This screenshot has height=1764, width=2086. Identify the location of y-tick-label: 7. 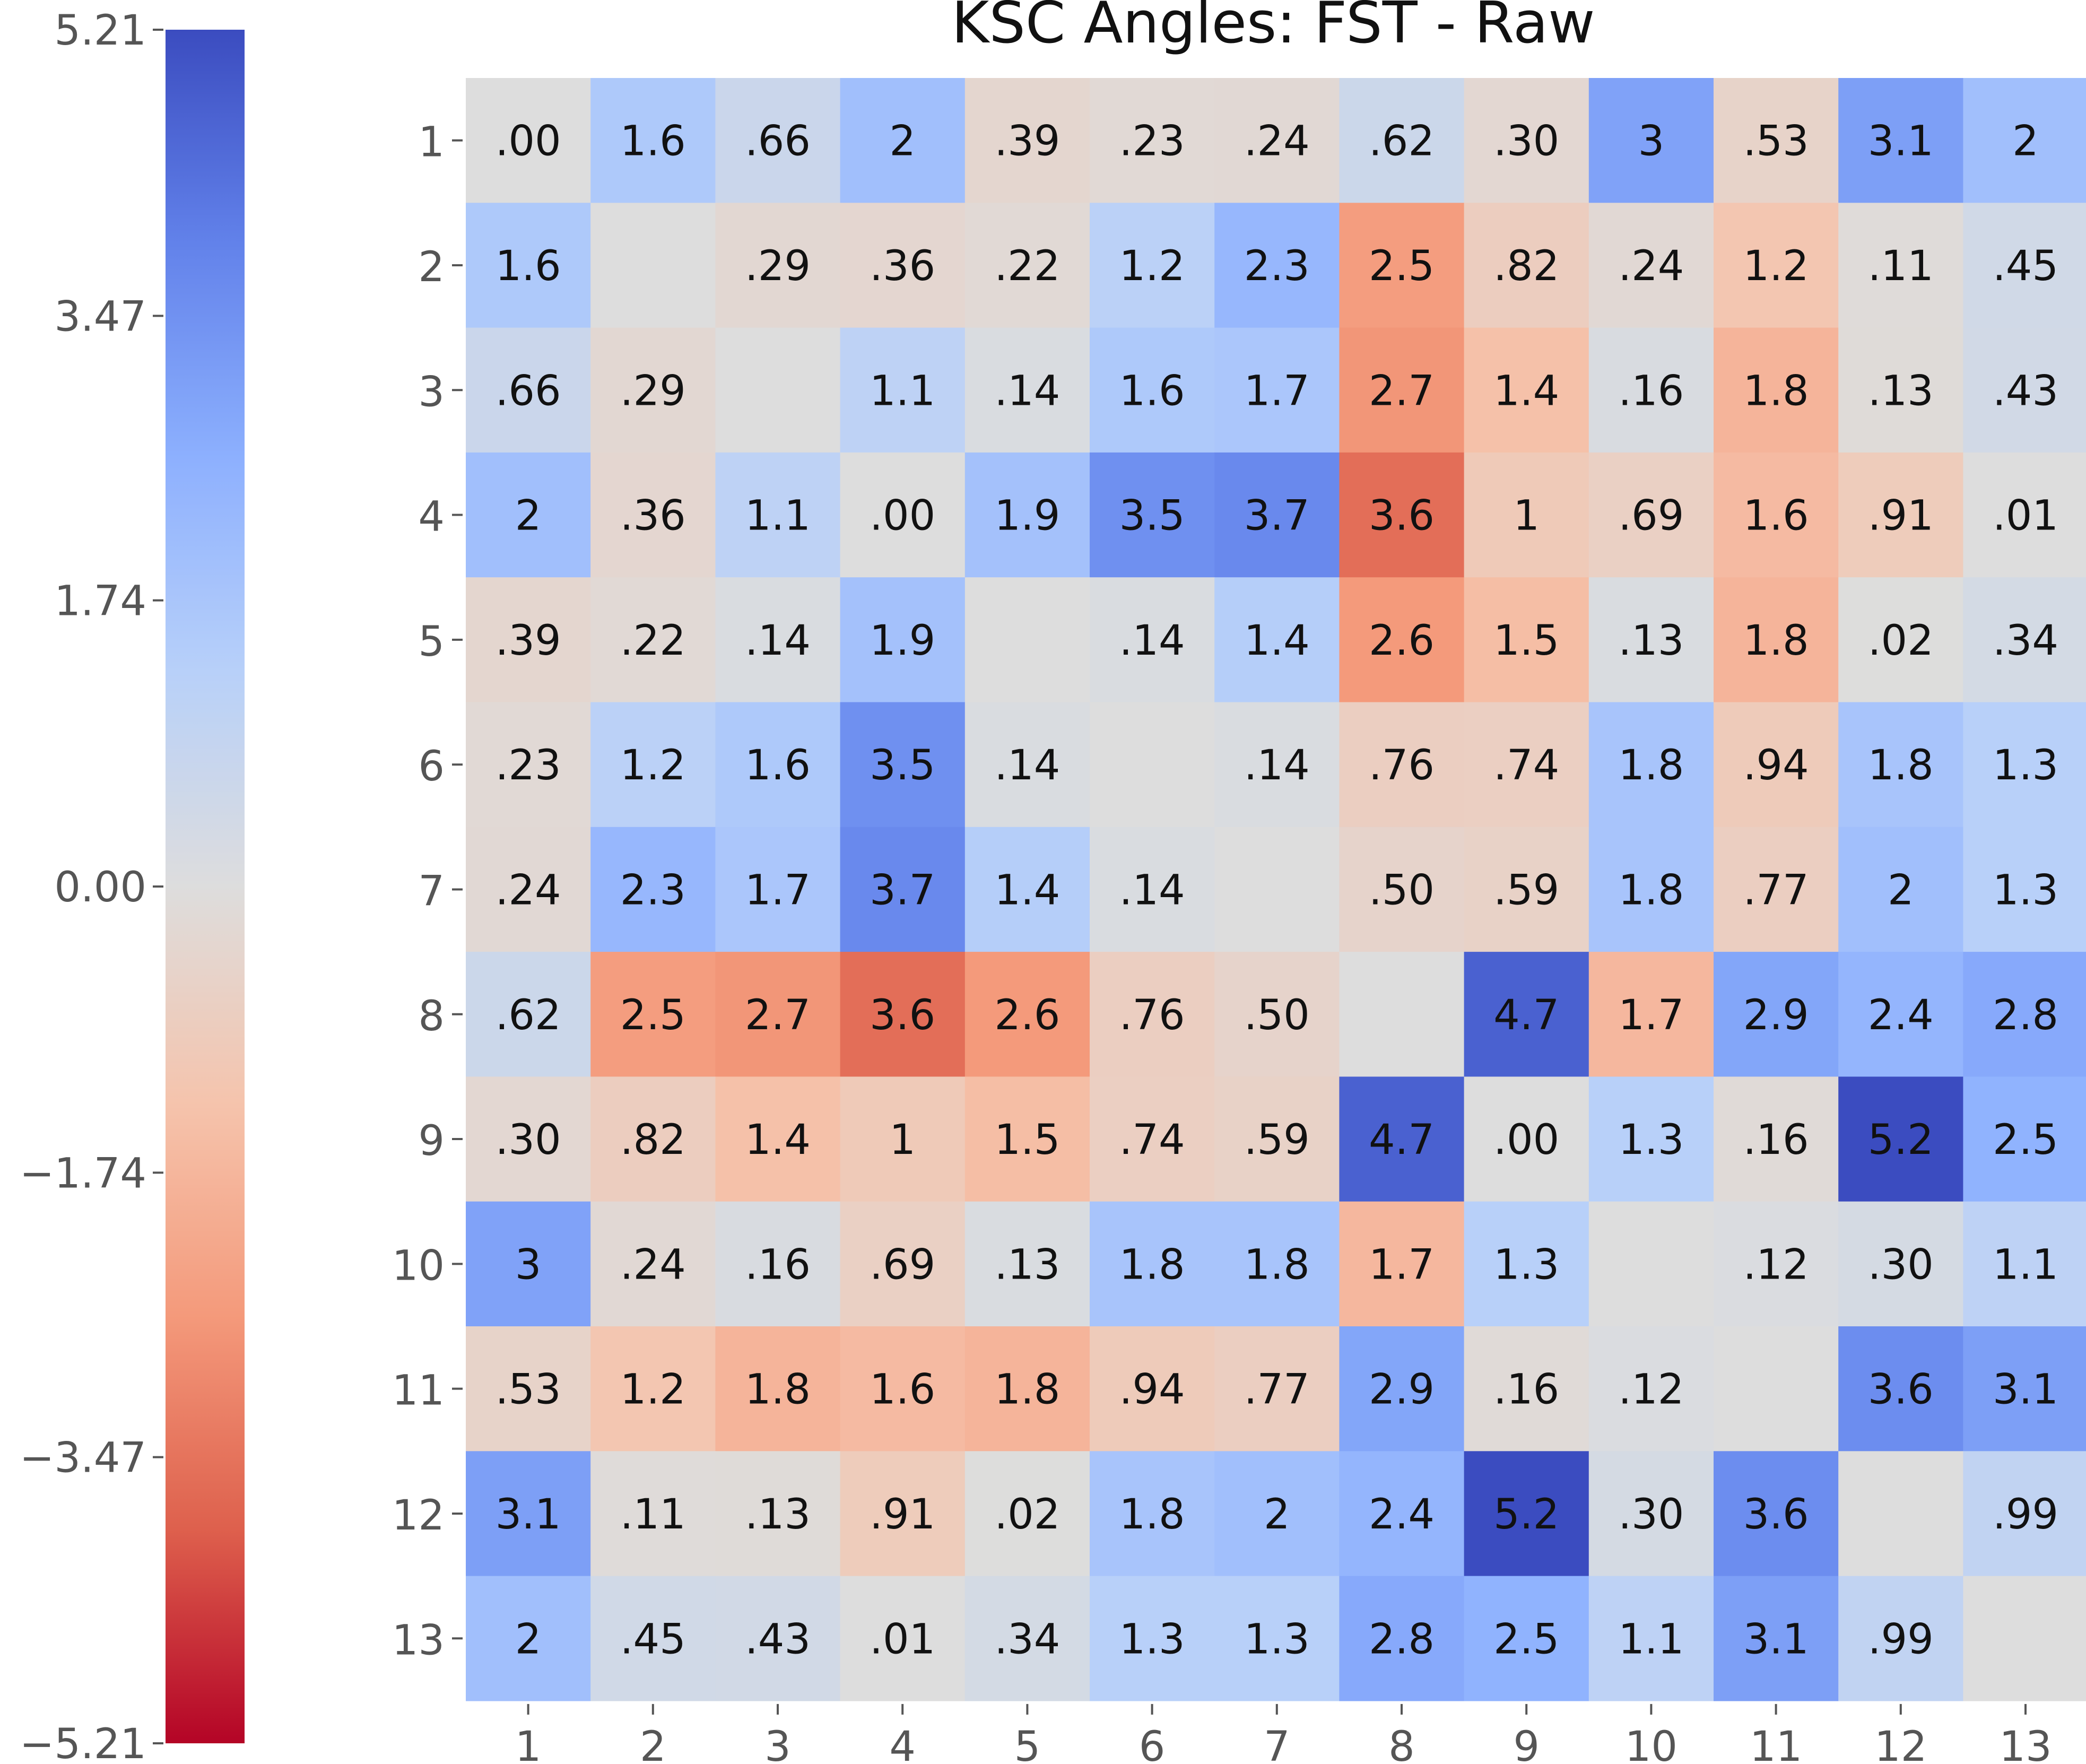
(431, 891).